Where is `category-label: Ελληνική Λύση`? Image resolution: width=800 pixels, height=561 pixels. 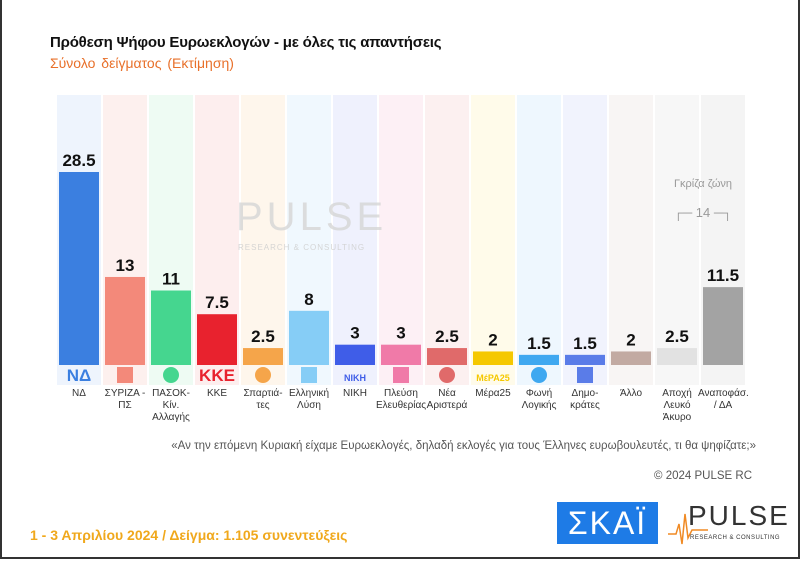
category-label: Ελληνική Λύση is located at coordinates (308, 399).